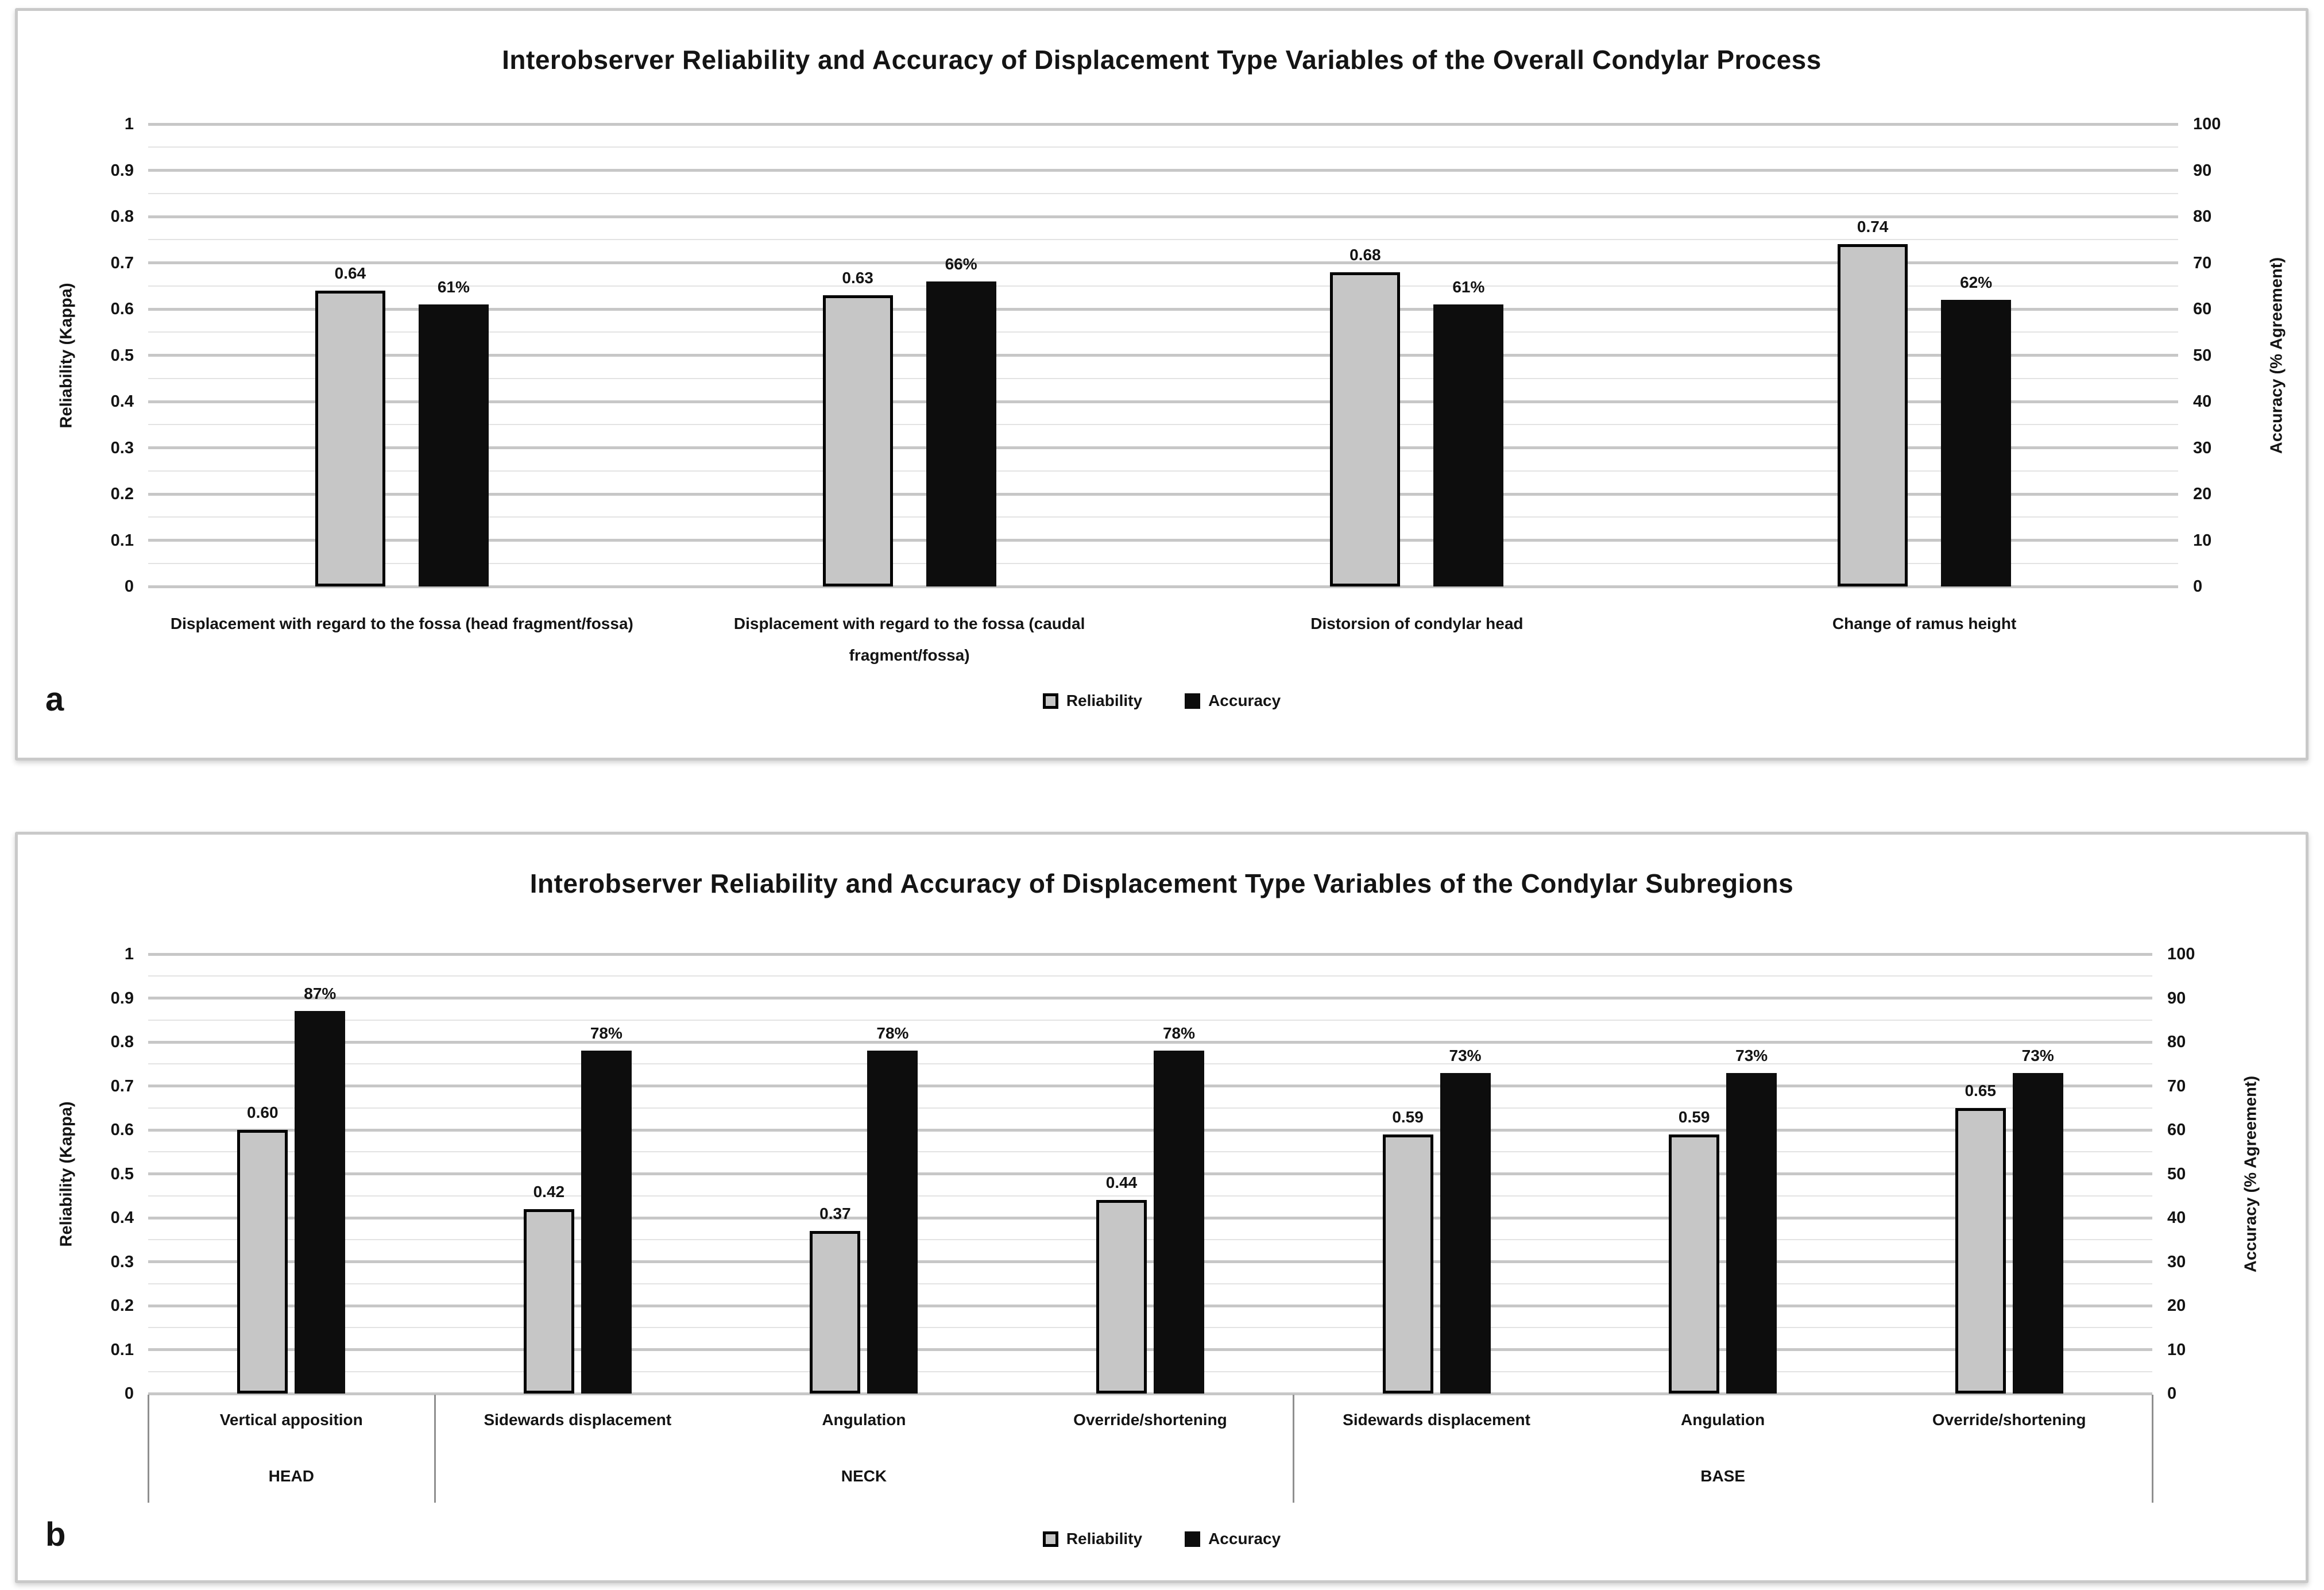  What do you see at coordinates (578, 1420) in the screenshot?
I see `category-label: Sidewards displacement` at bounding box center [578, 1420].